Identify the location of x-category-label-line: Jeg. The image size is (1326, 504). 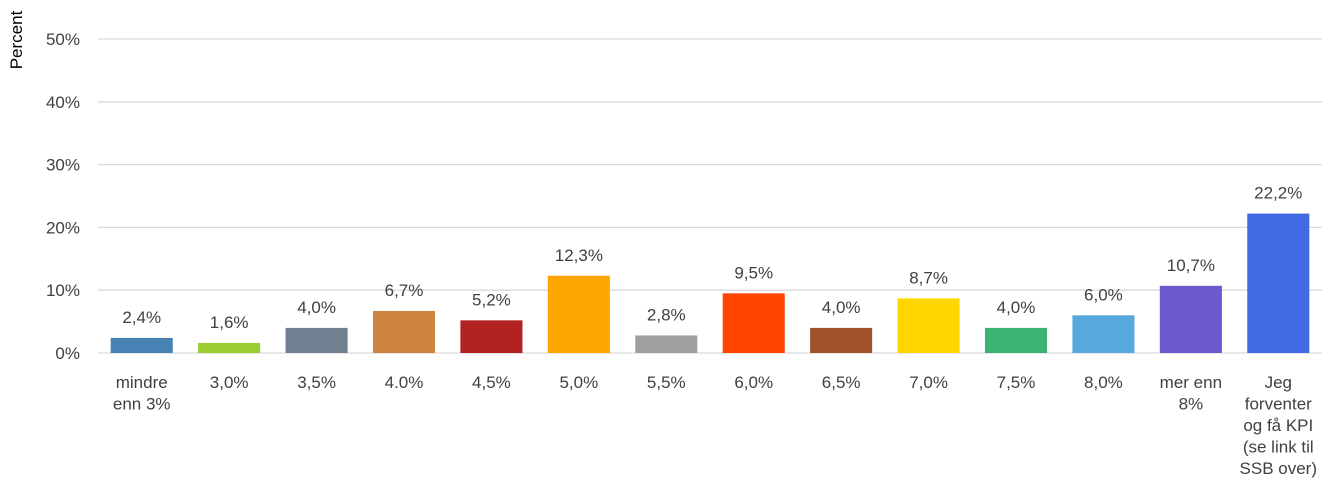
(1278, 382).